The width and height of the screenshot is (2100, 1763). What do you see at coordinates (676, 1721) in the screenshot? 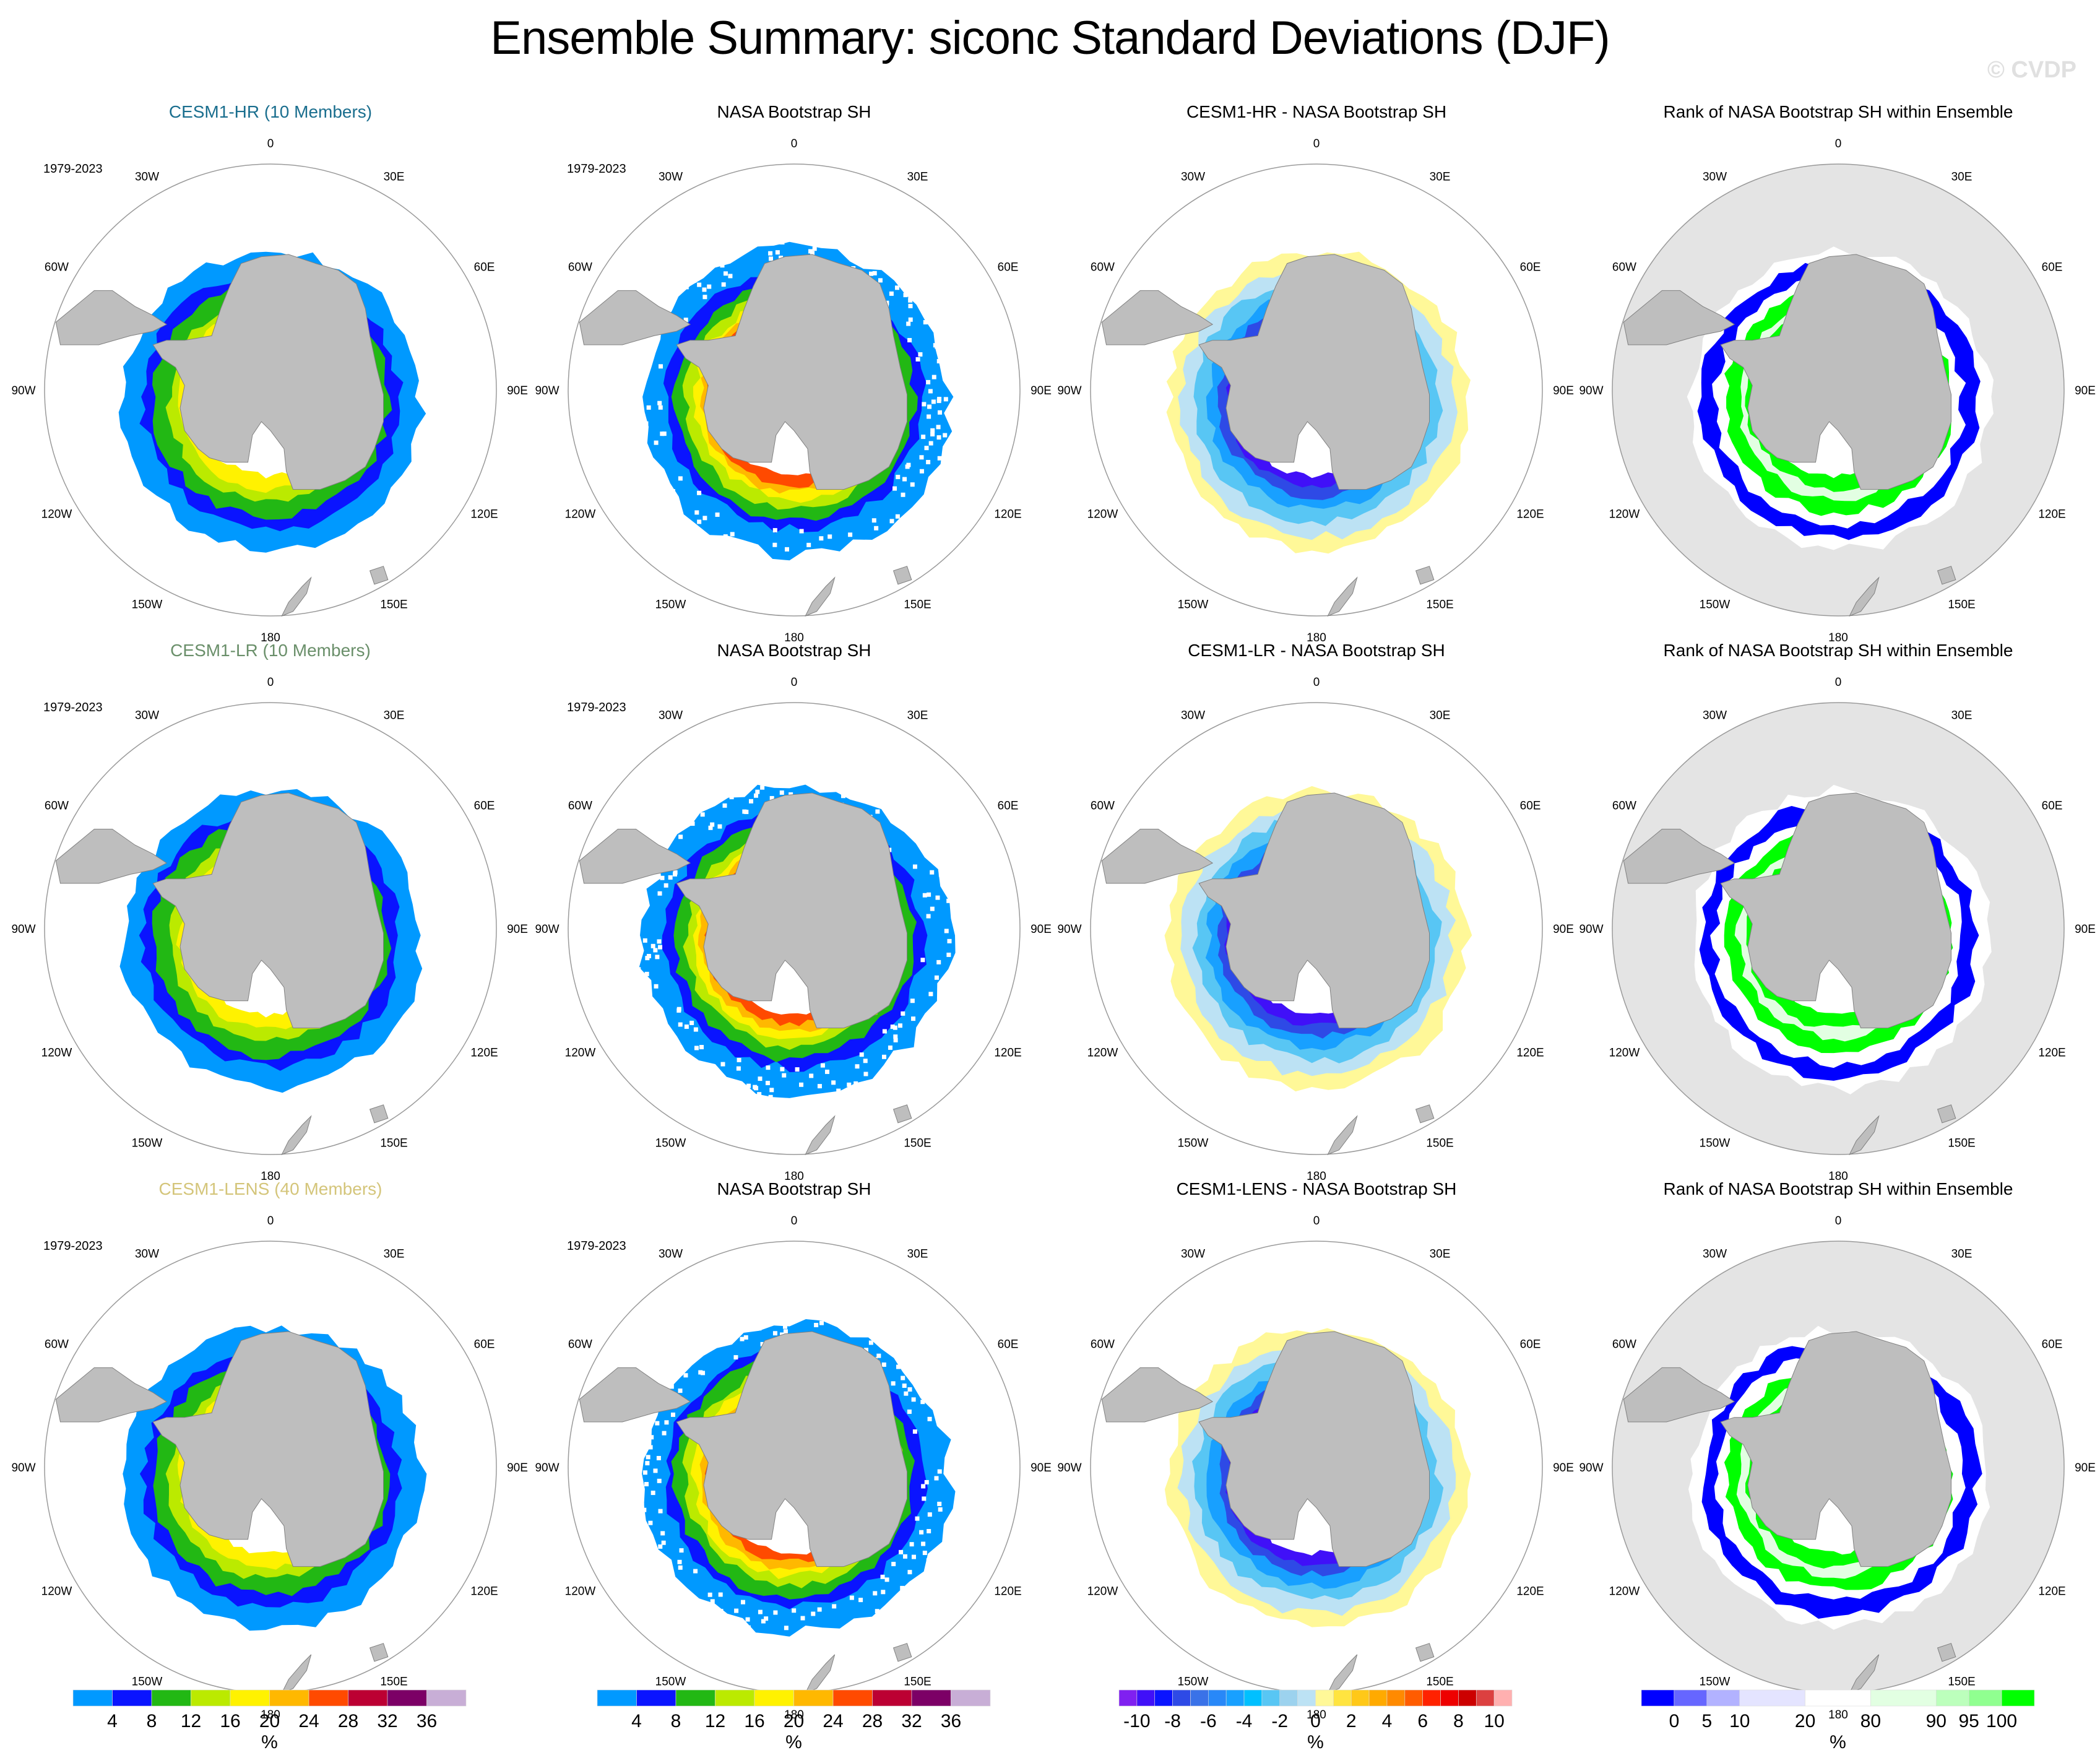
I see `colorbar-tick-label: 8` at bounding box center [676, 1721].